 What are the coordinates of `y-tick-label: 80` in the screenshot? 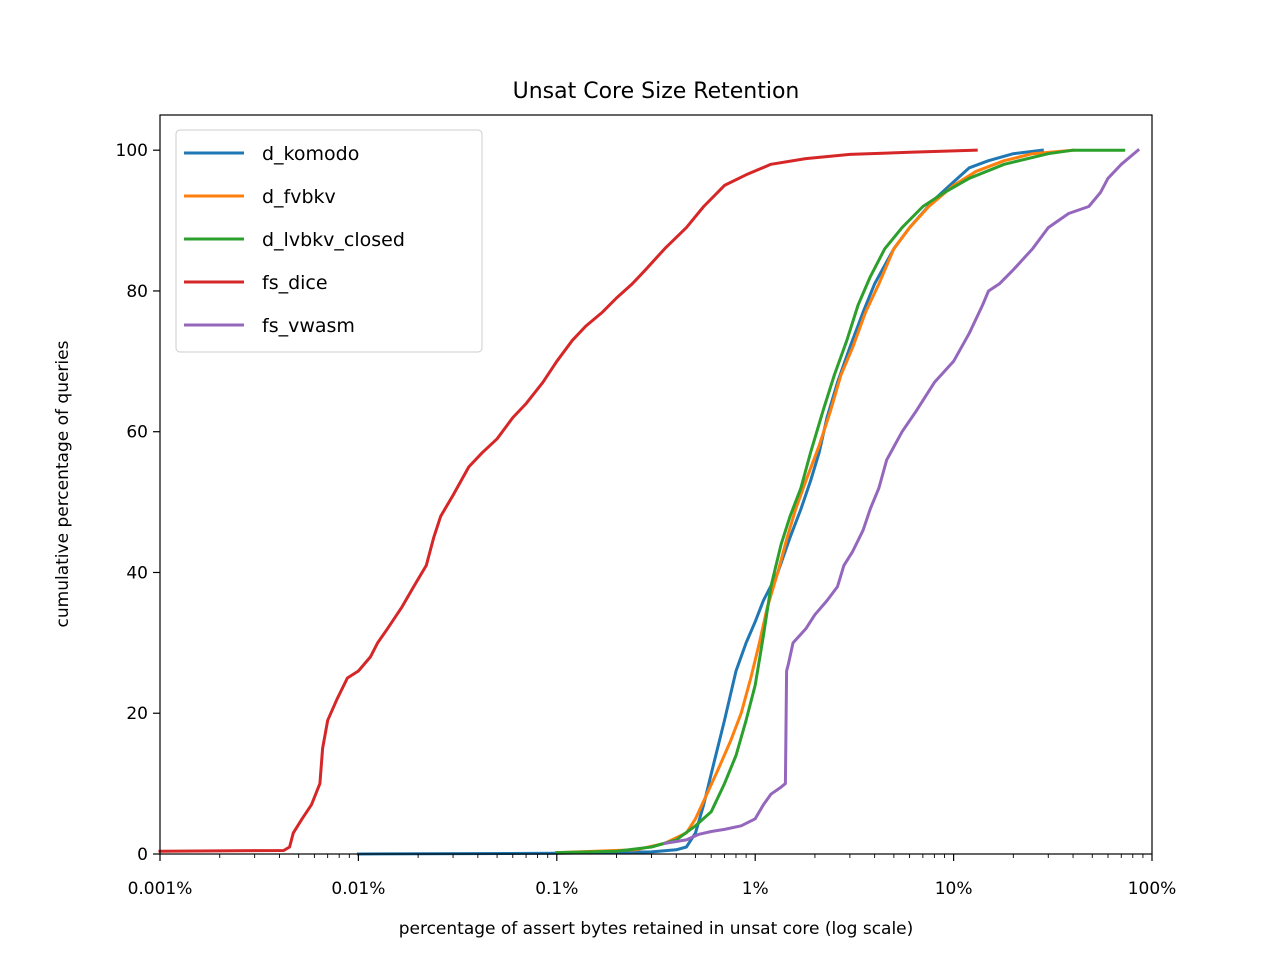 It's located at (137, 292).